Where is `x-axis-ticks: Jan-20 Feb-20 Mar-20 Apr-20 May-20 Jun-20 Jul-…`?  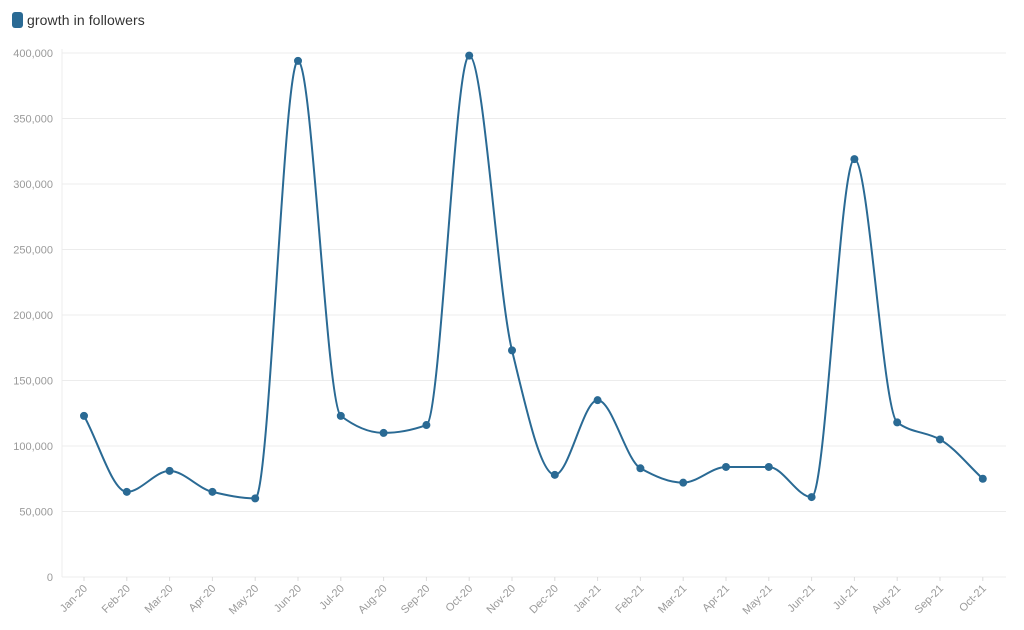 x-axis-ticks: Jan-20 Feb-20 Mar-20 Apr-20 May-20 Jun-20 Jul-… is located at coordinates (523, 597).